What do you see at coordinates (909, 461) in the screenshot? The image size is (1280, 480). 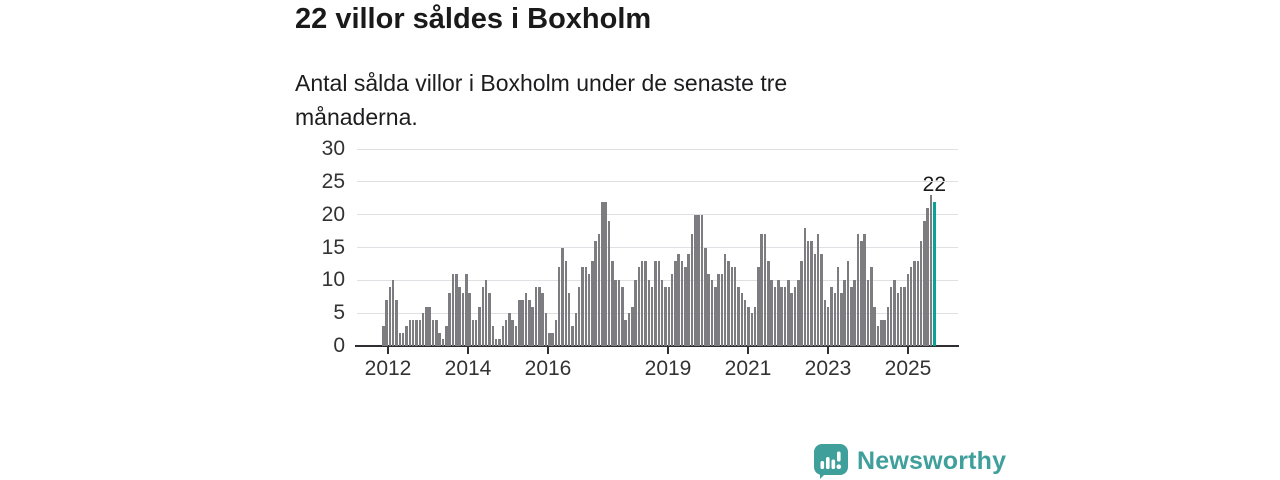 I see `newsworthy-brand-link: Newsworthy` at bounding box center [909, 461].